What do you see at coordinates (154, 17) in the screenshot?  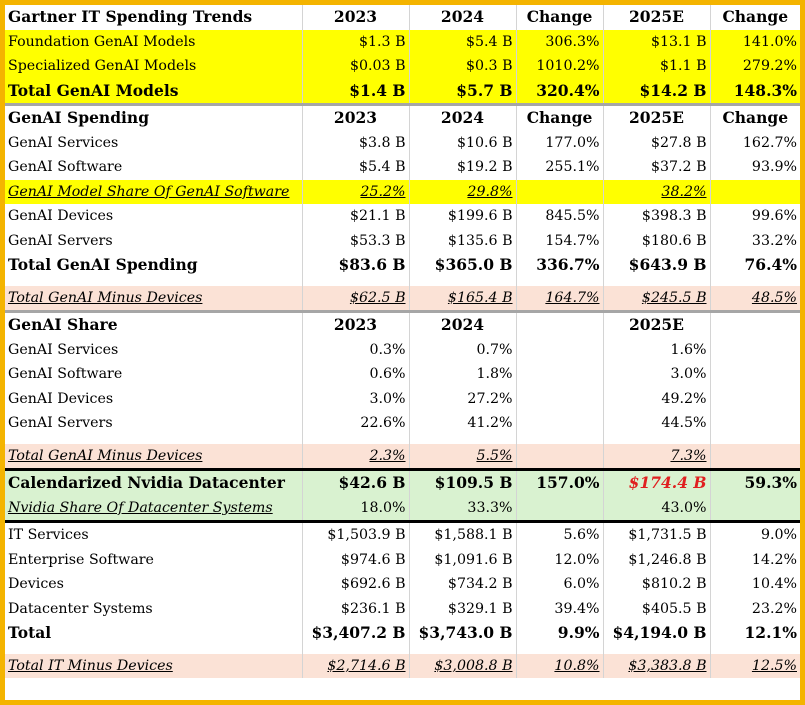 I see `table-title: Gartner IT Spending Trends` at bounding box center [154, 17].